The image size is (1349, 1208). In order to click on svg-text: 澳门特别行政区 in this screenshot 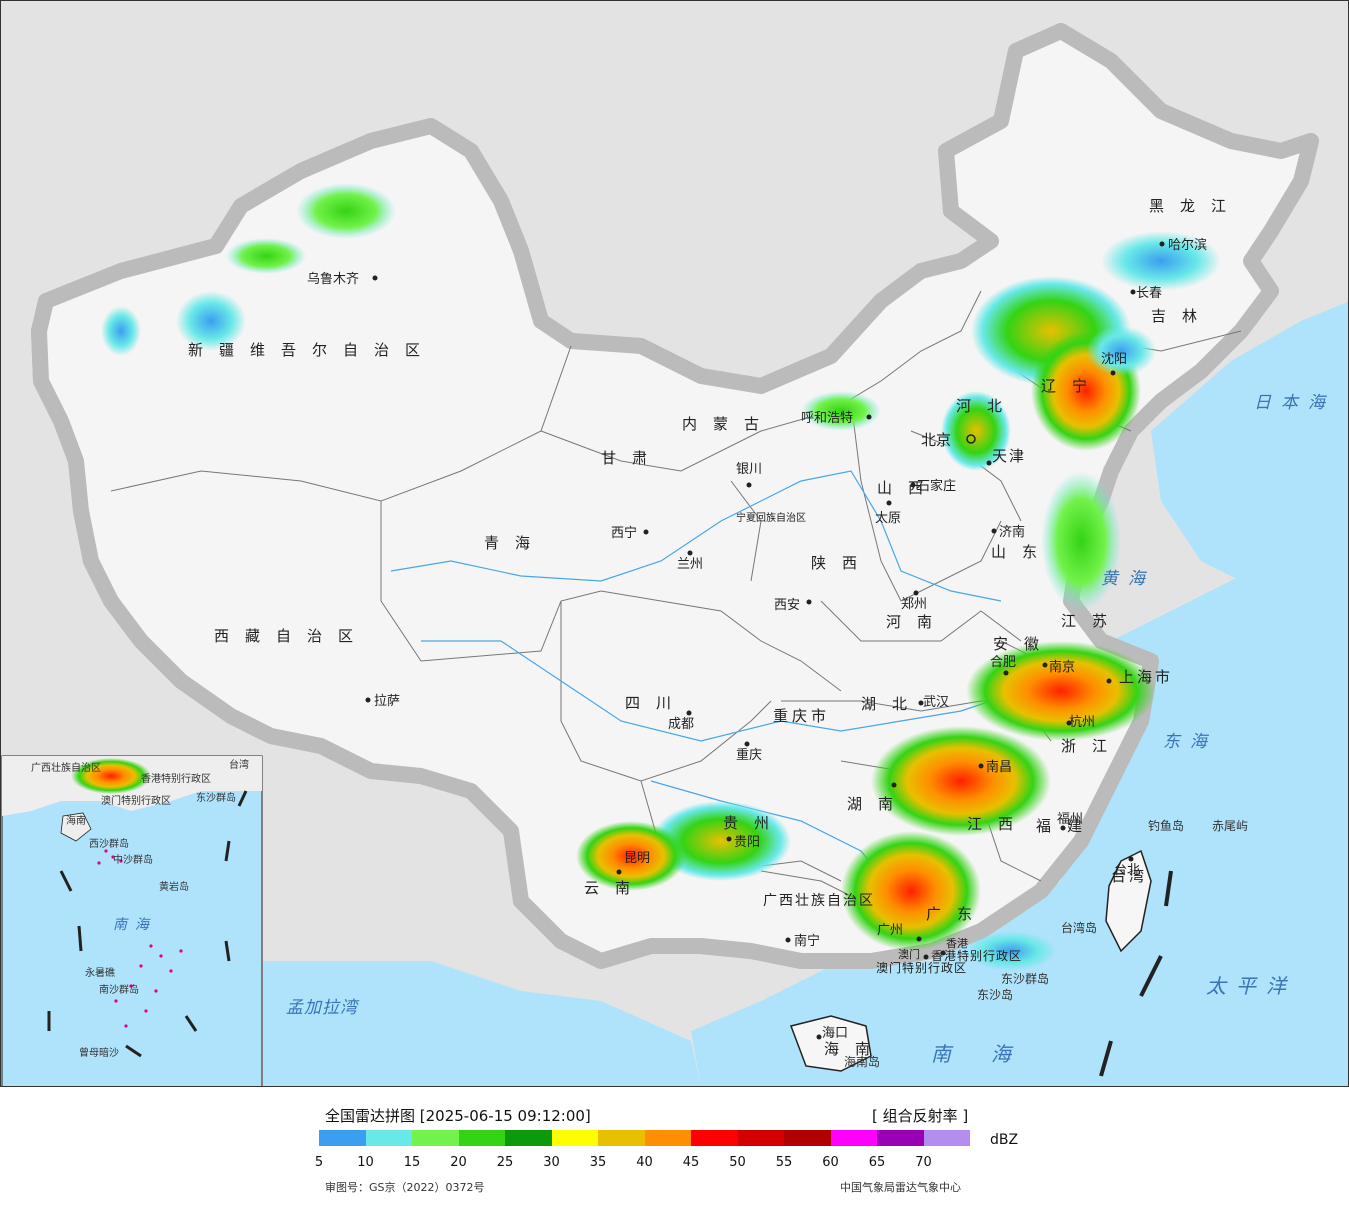, I will do `click(136, 800)`.